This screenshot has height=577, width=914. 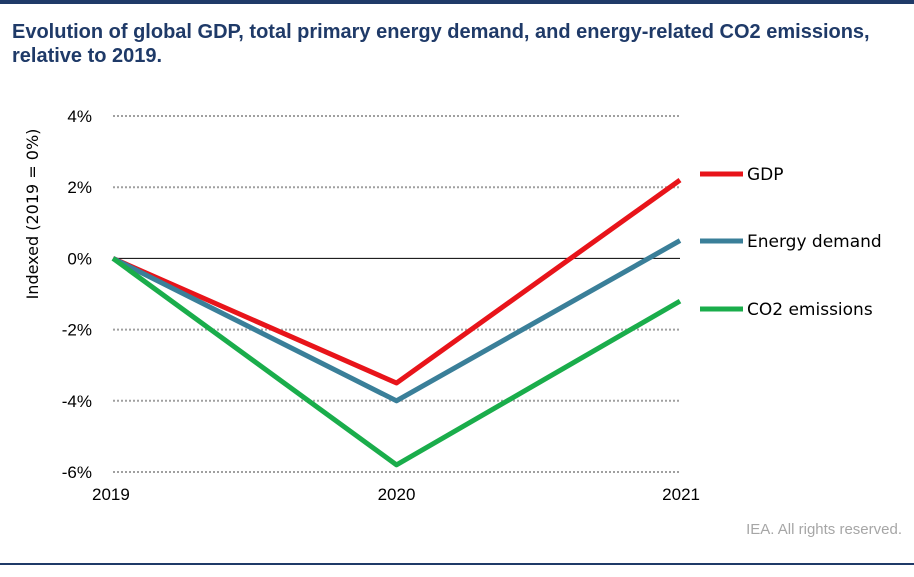 What do you see at coordinates (457, 2) in the screenshot?
I see `top-rule` at bounding box center [457, 2].